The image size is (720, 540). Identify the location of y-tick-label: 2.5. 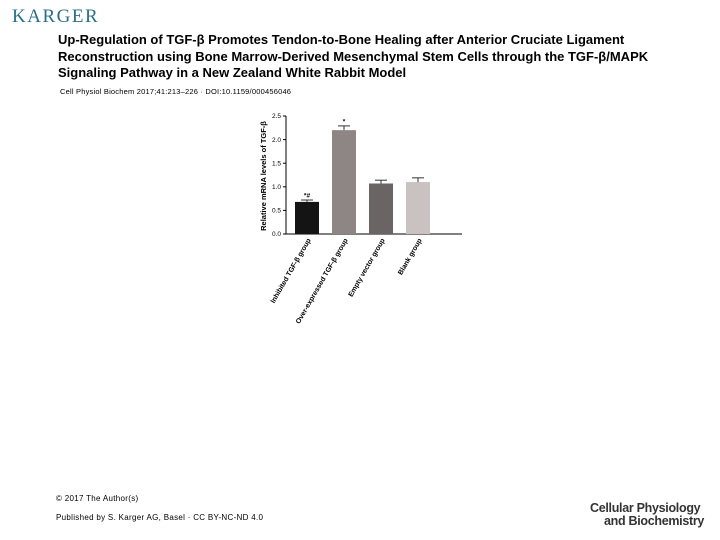
(276, 116).